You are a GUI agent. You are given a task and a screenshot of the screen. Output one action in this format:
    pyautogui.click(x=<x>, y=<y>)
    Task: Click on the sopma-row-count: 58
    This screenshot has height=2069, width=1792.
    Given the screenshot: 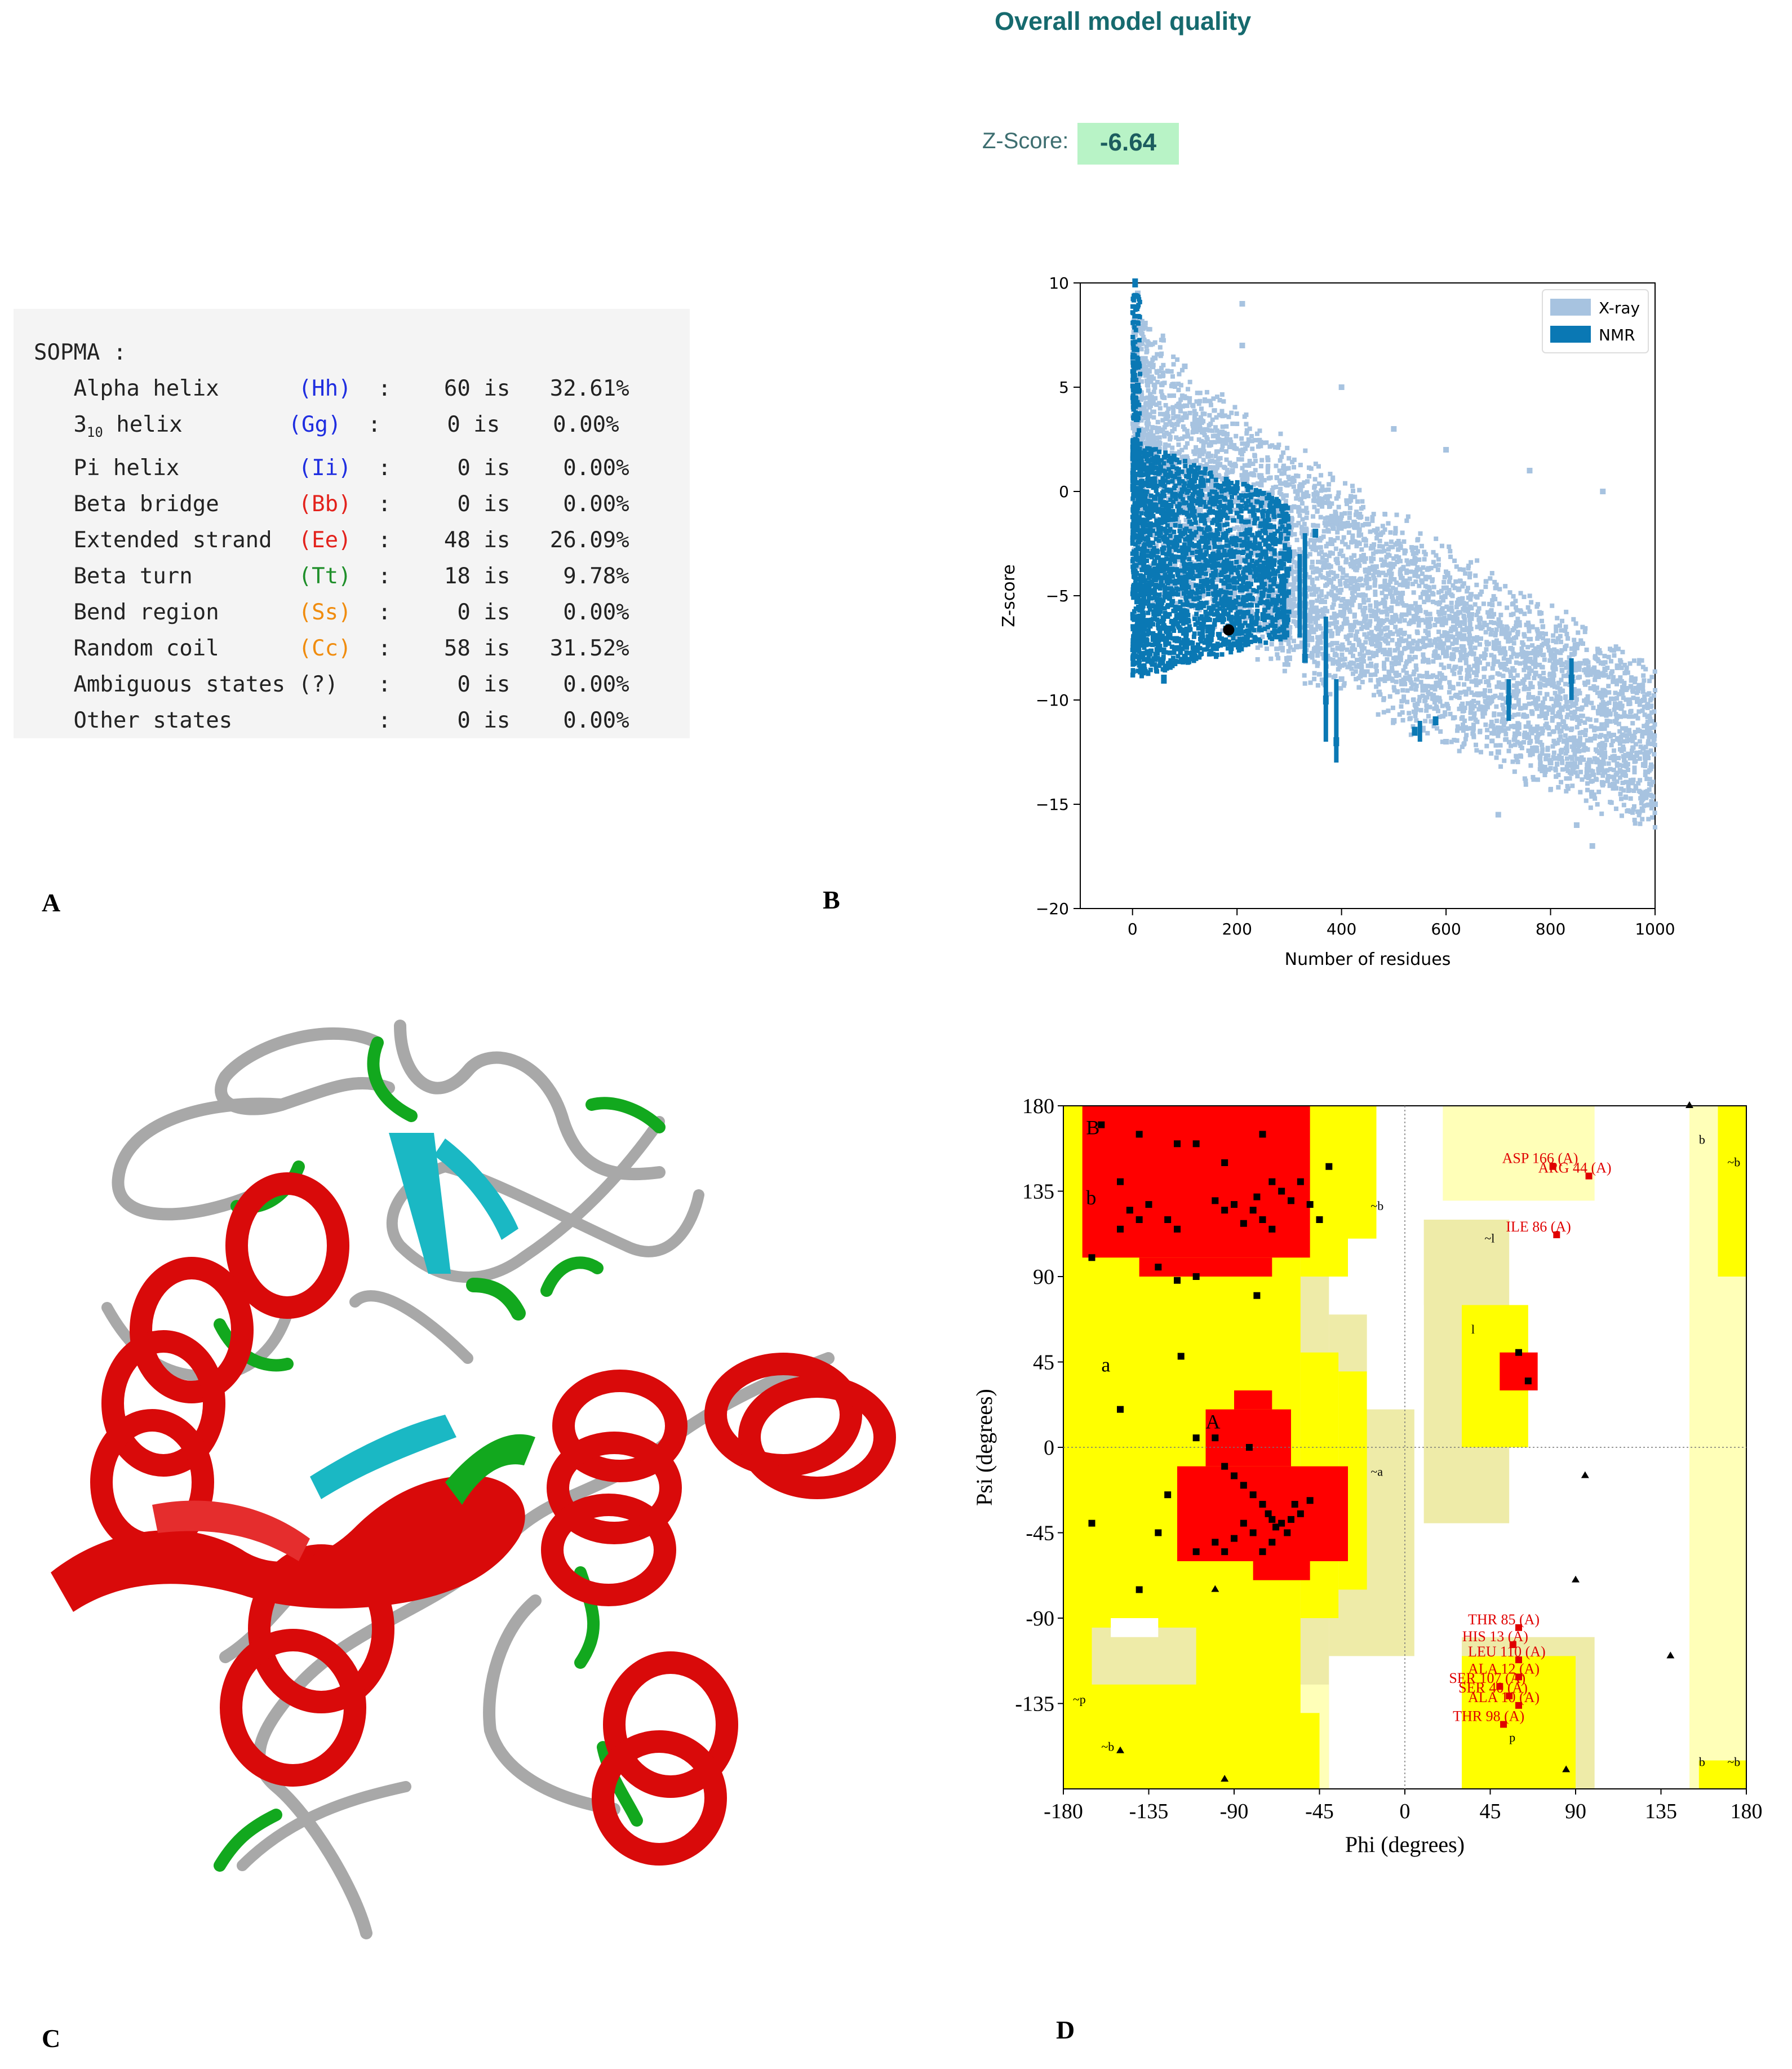 What is the action you would take?
    pyautogui.click(x=444, y=648)
    